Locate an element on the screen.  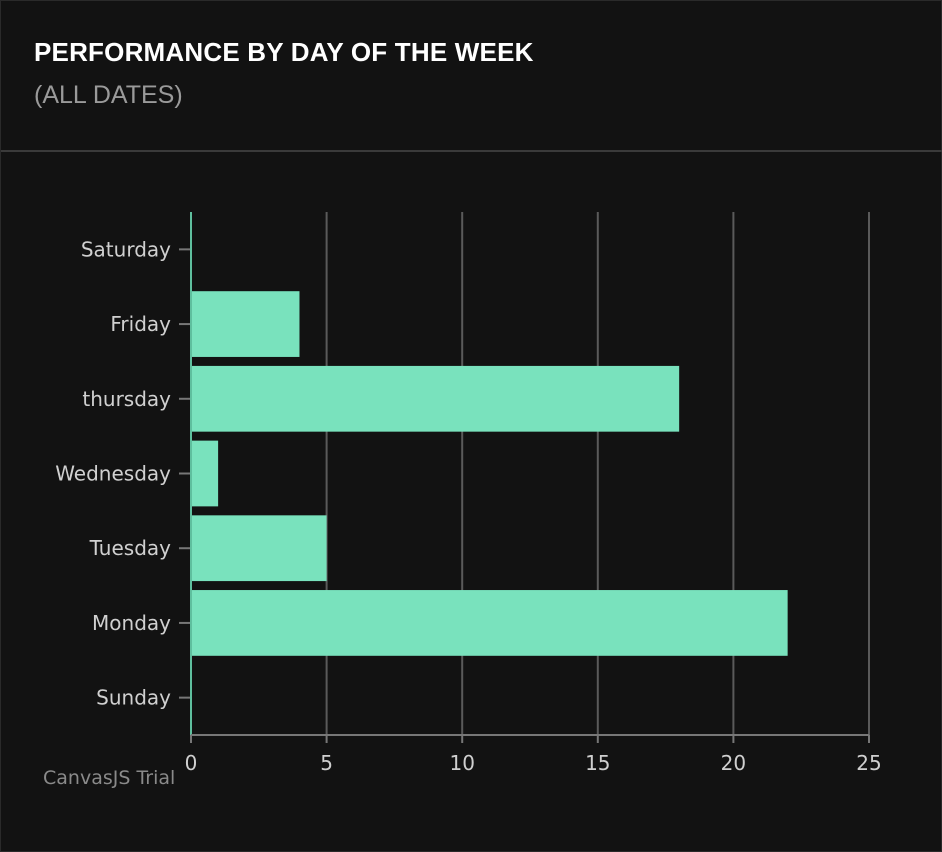
chart-subtitle: (ALL DATES) is located at coordinates (108, 95).